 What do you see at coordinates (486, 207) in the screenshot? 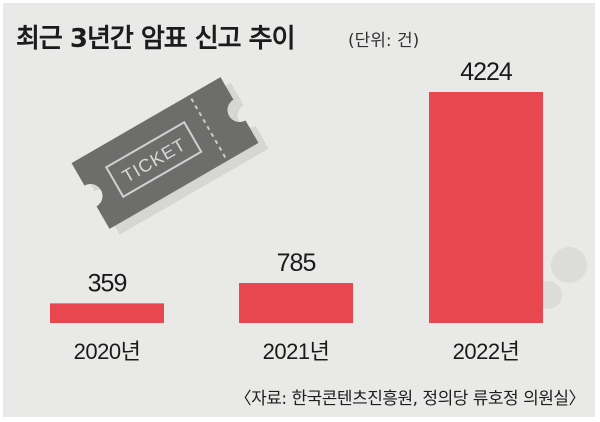
I see `bar-2022년` at bounding box center [486, 207].